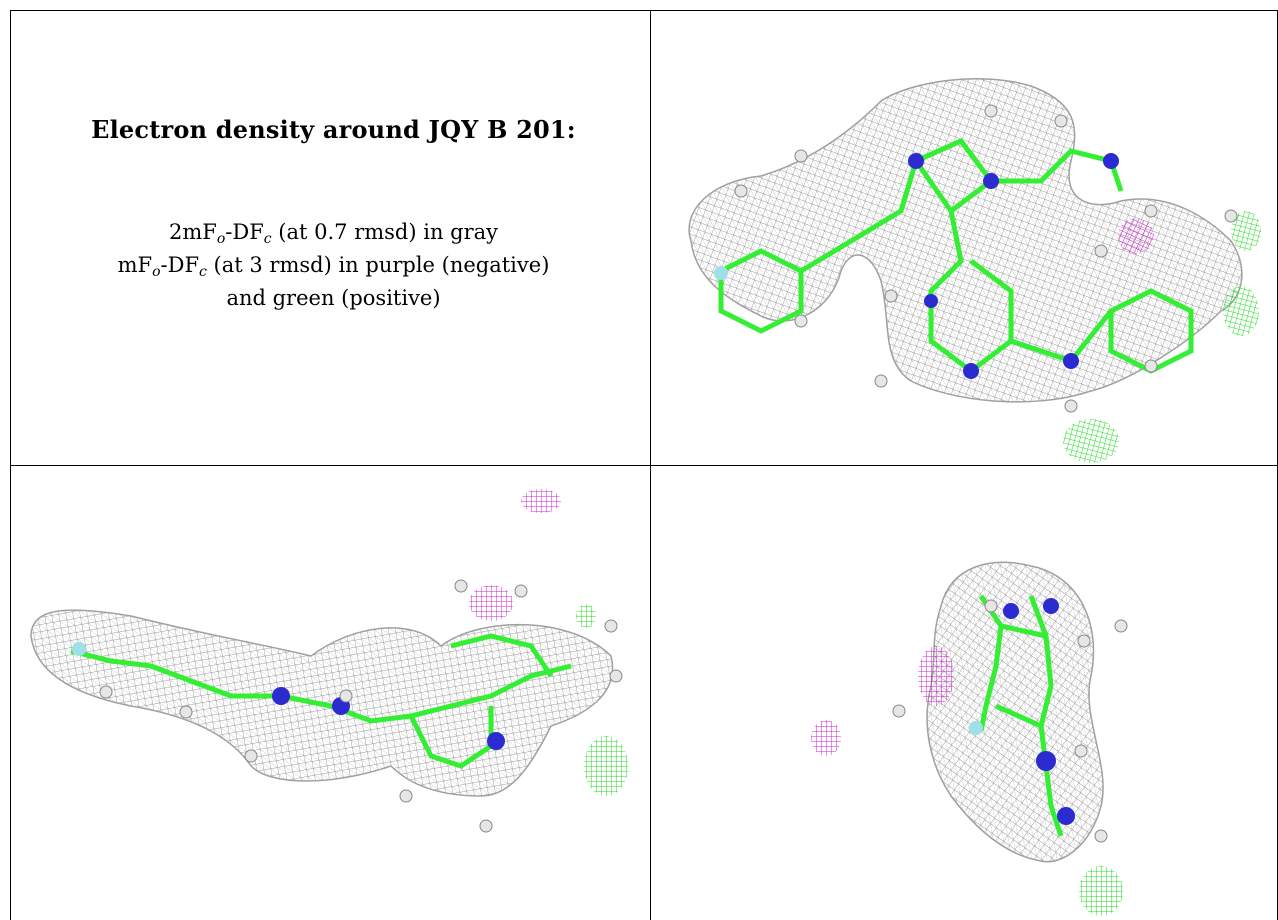 This screenshot has height=920, width=1278. I want to click on caption-line-green: and green (positive), so click(333, 298).